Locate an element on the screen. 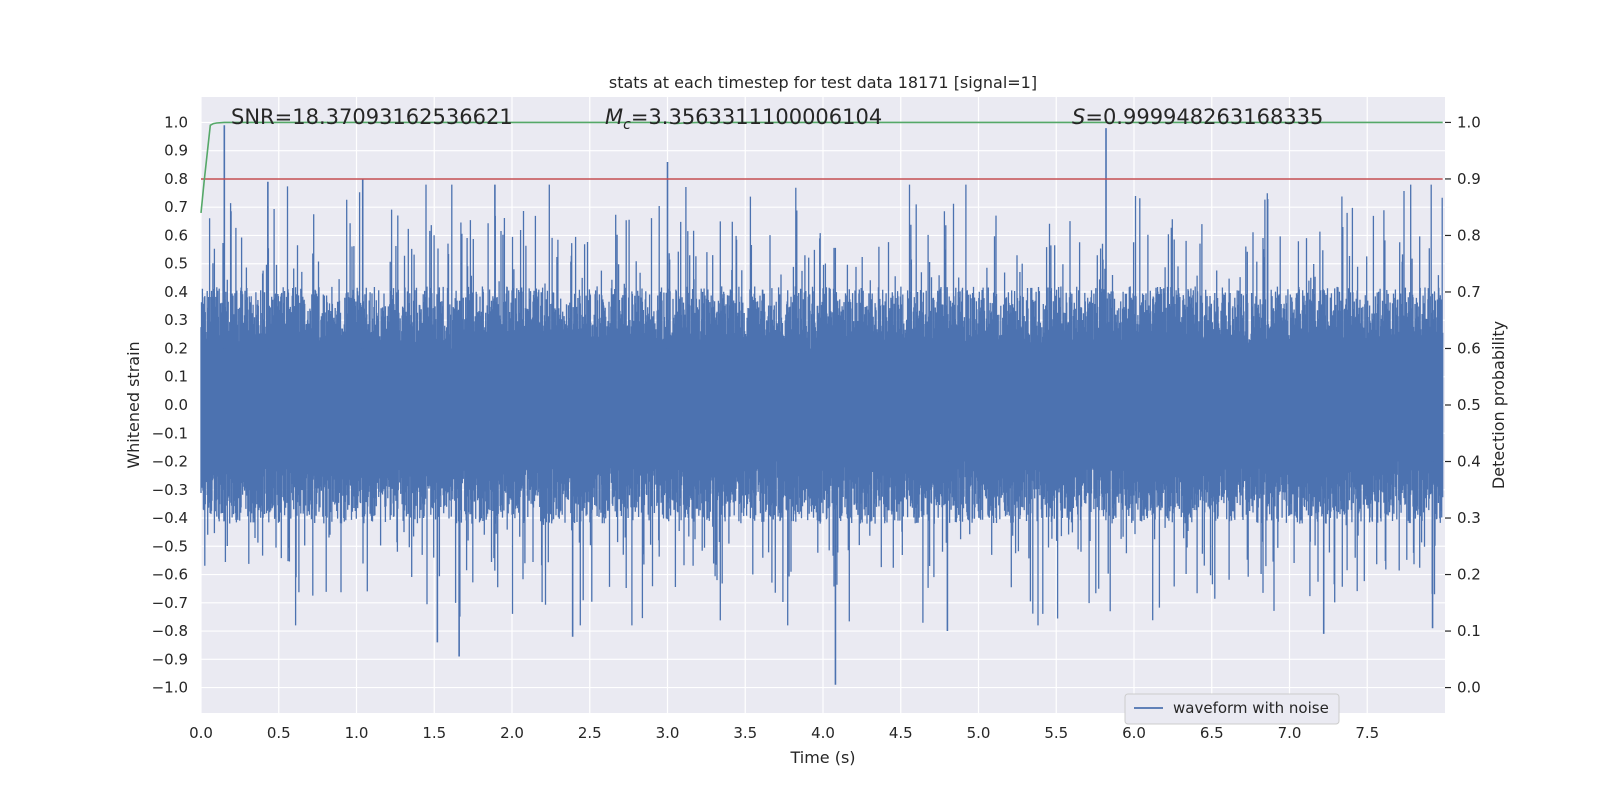  x-tick-label: 7.5 is located at coordinates (1367, 733).